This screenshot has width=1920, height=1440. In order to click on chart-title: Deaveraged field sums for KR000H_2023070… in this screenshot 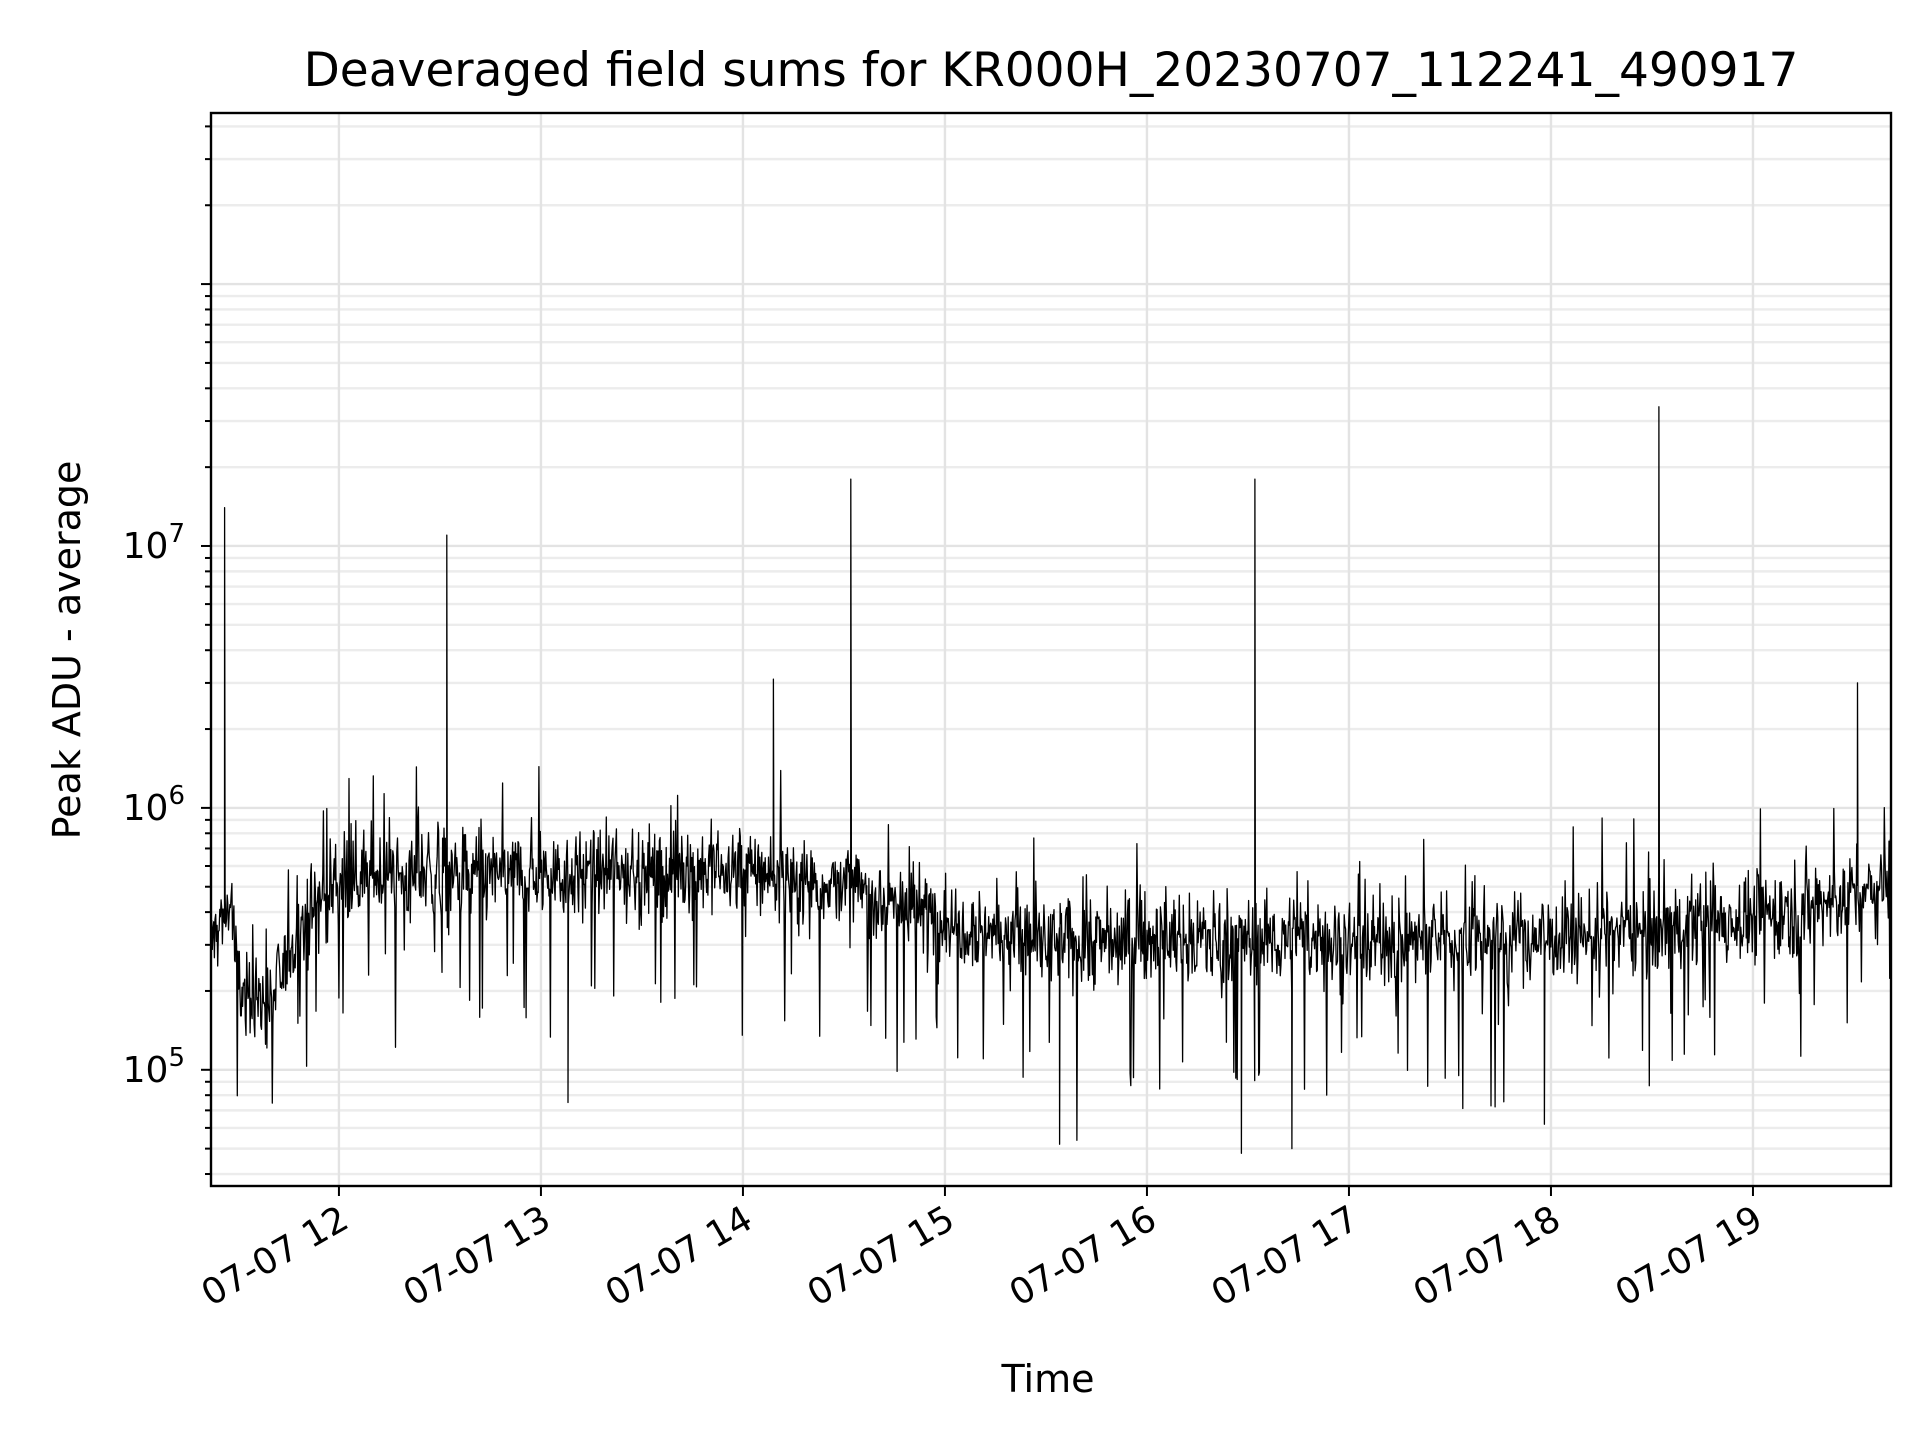, I will do `click(1051, 70)`.